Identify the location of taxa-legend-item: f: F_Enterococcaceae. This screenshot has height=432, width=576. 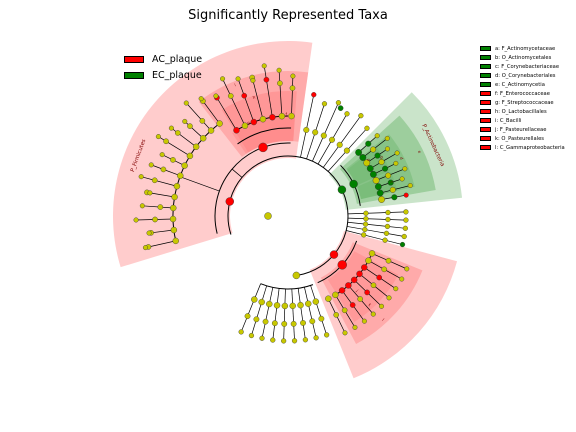
(522, 93).